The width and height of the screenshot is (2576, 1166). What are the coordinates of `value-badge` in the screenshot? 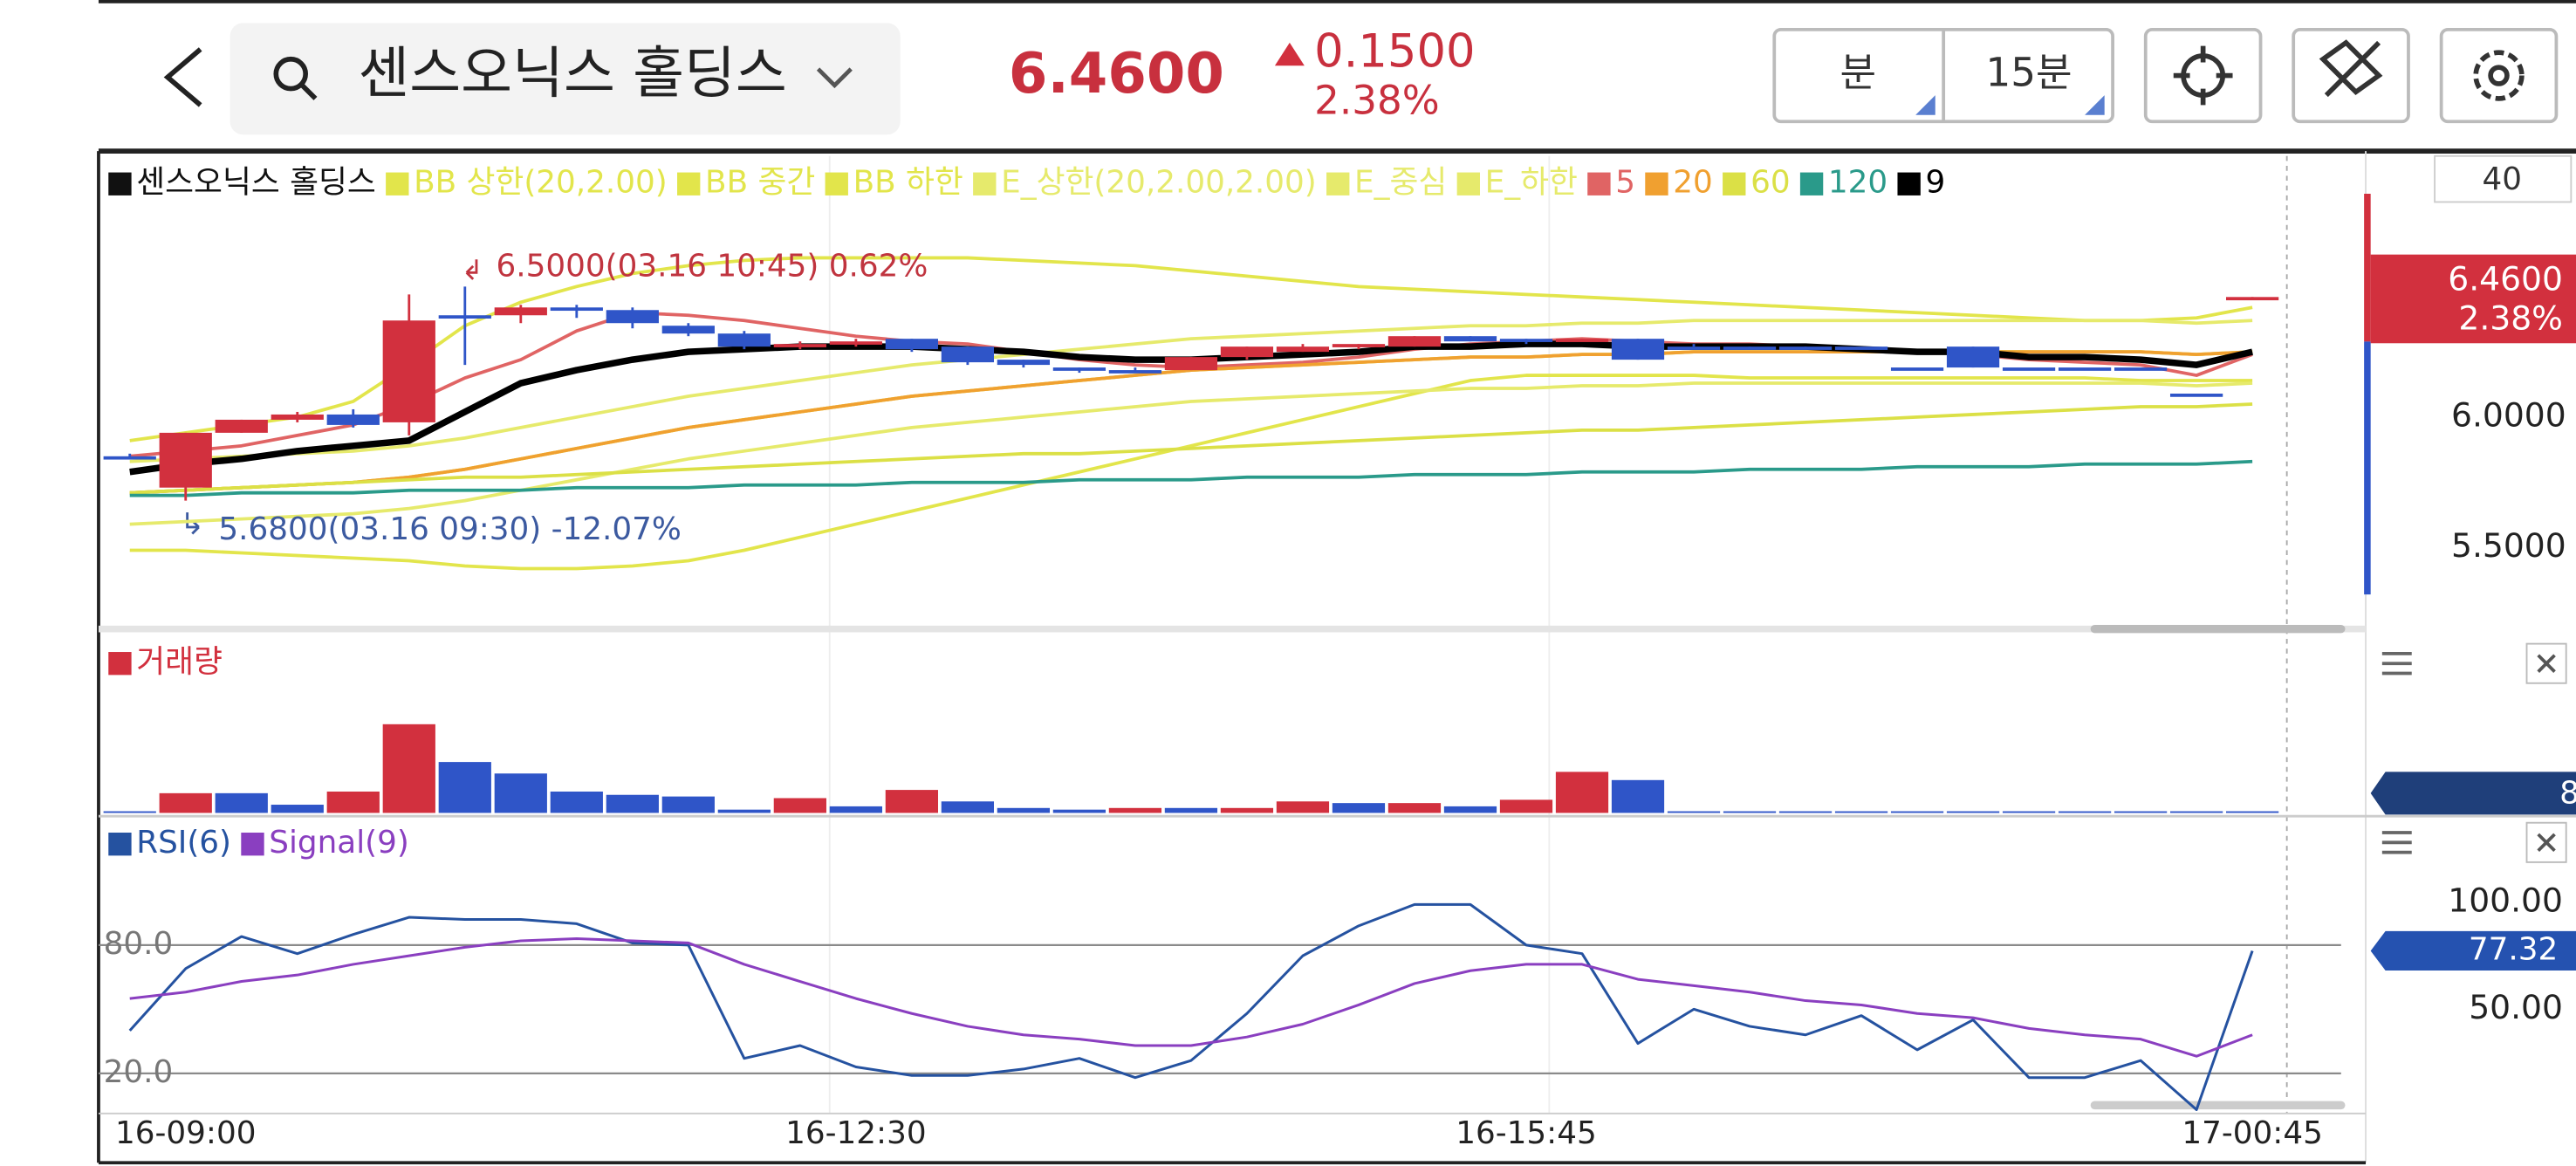 It's located at (2473, 793).